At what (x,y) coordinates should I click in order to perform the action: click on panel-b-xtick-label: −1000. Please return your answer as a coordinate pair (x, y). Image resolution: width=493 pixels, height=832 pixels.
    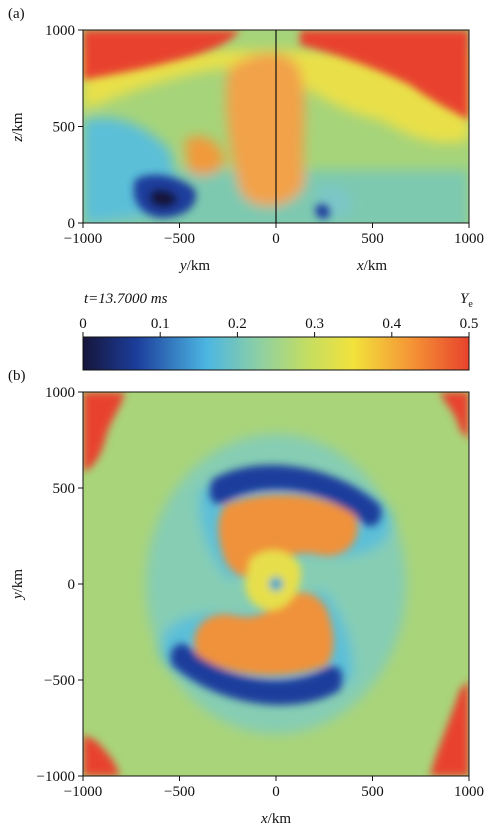
    Looking at the image, I should click on (83, 792).